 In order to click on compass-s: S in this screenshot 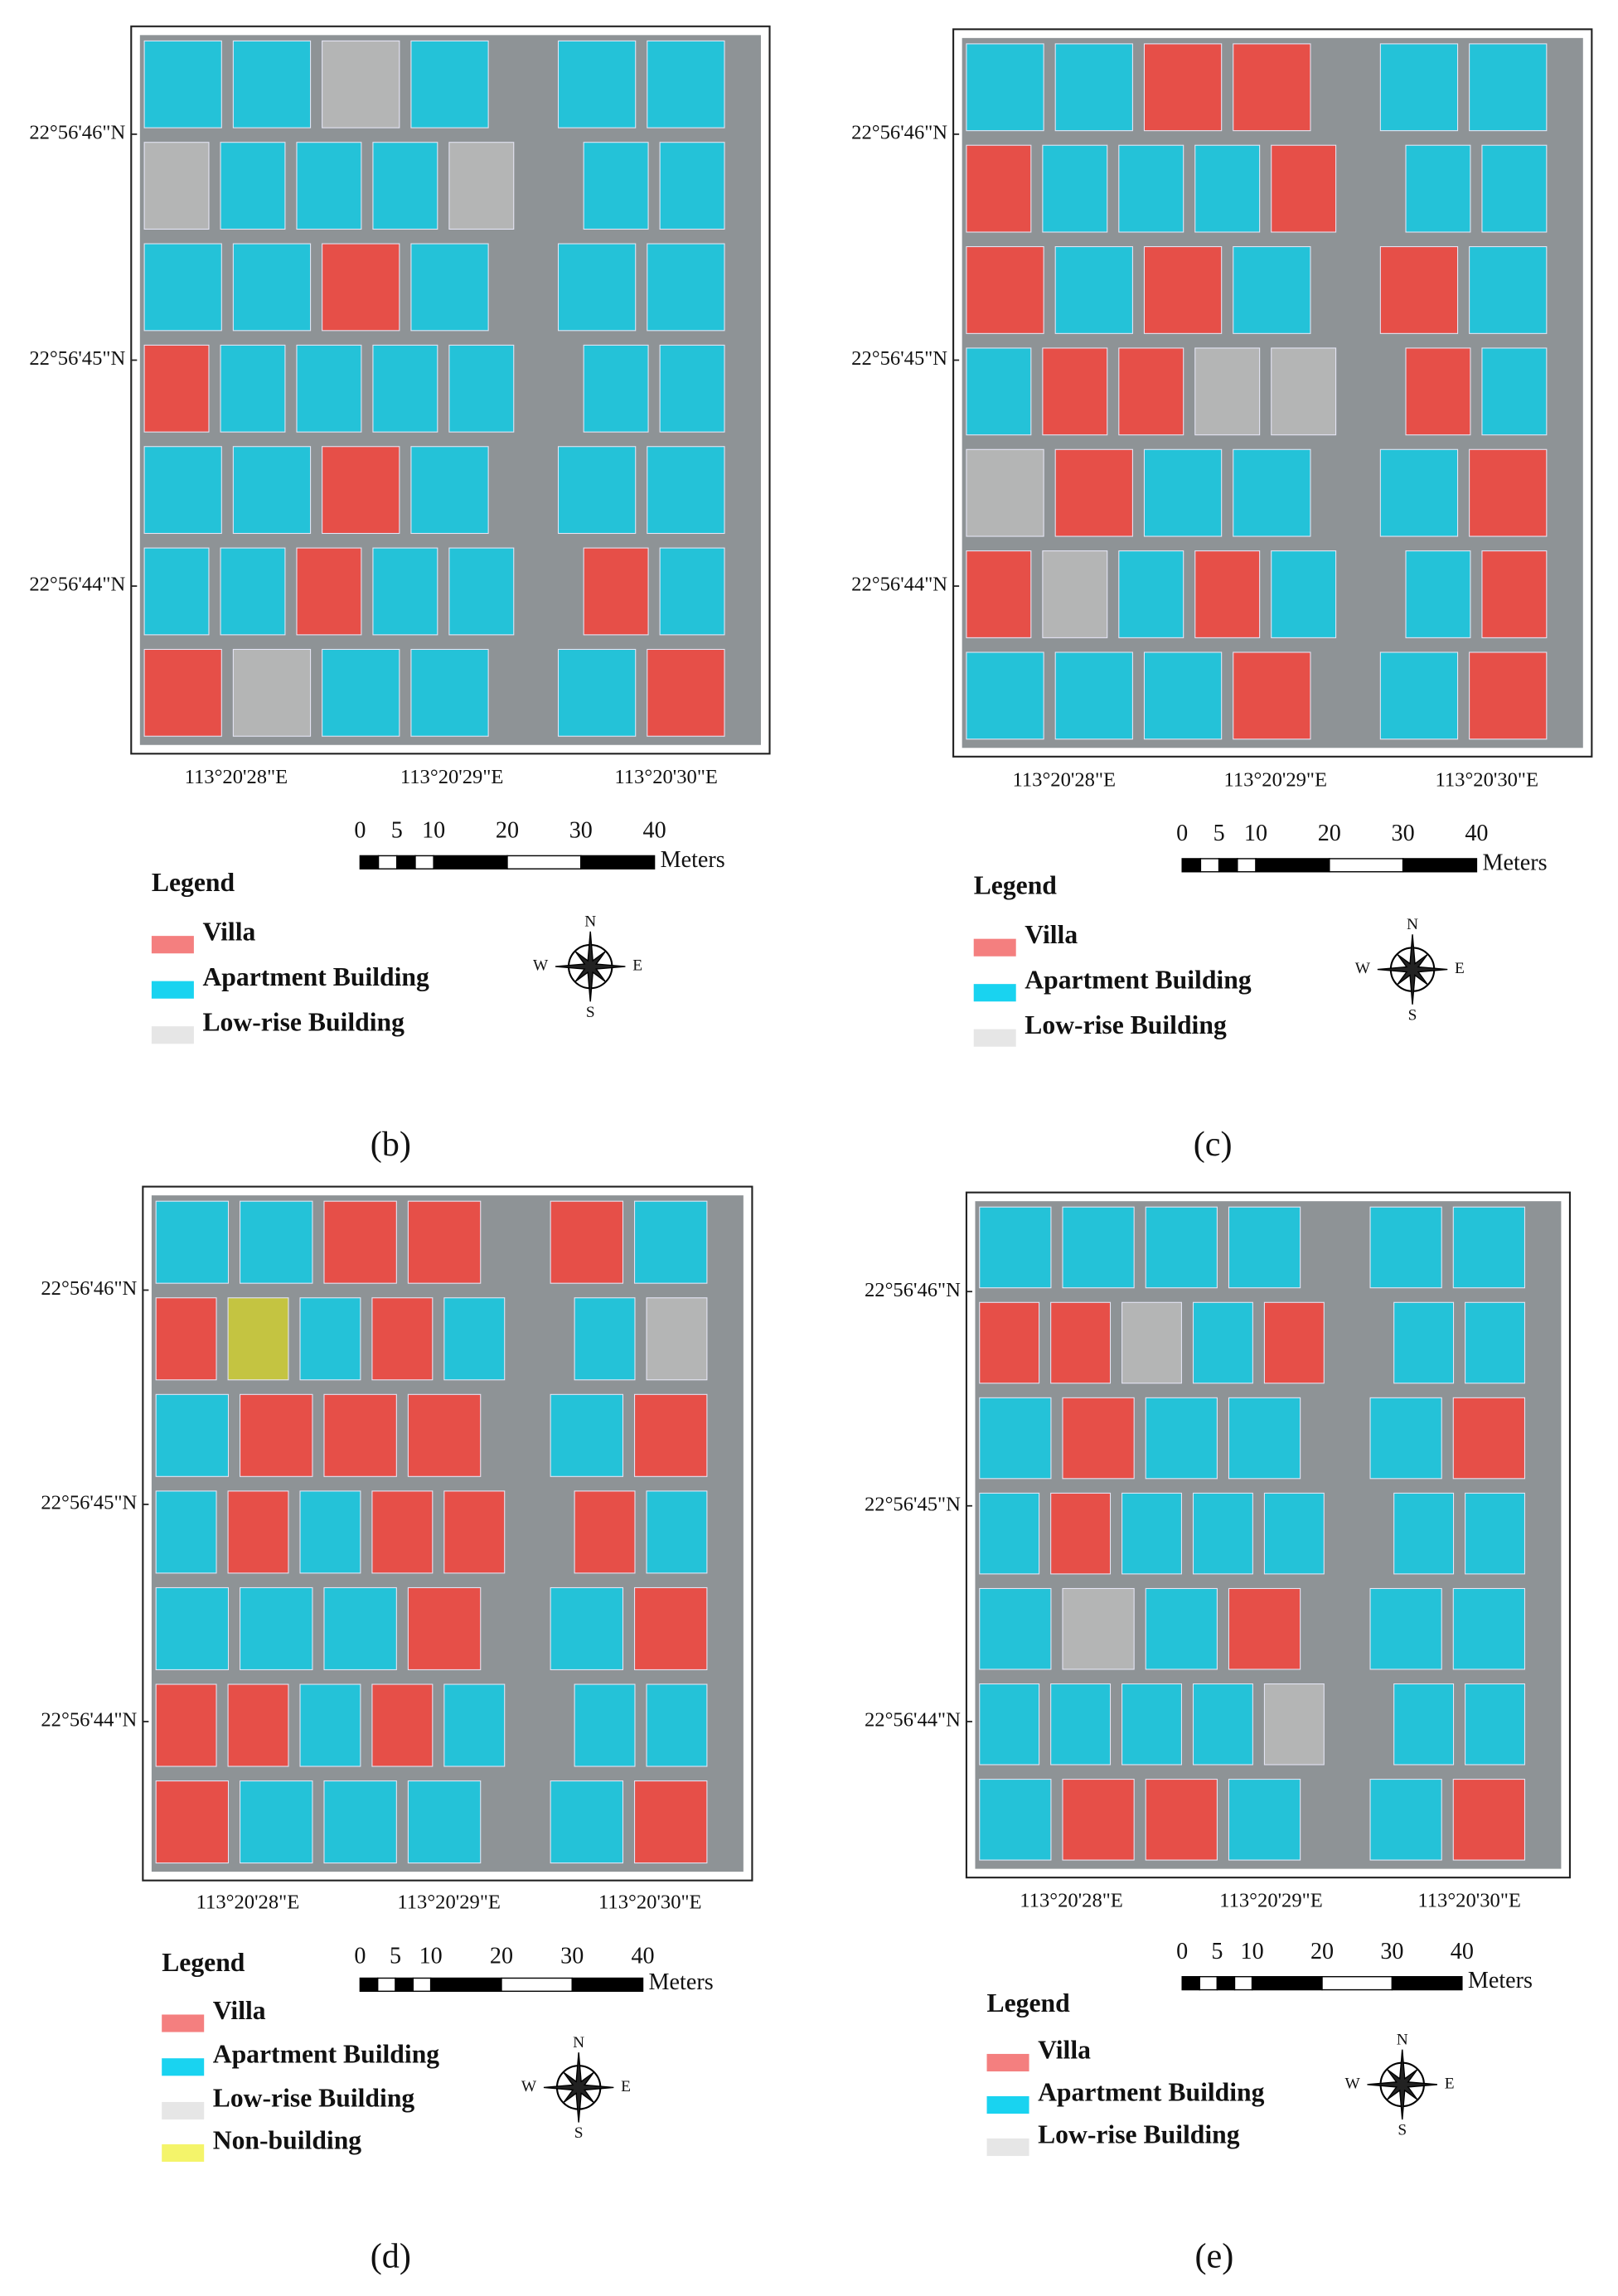, I will do `click(1402, 2130)`.